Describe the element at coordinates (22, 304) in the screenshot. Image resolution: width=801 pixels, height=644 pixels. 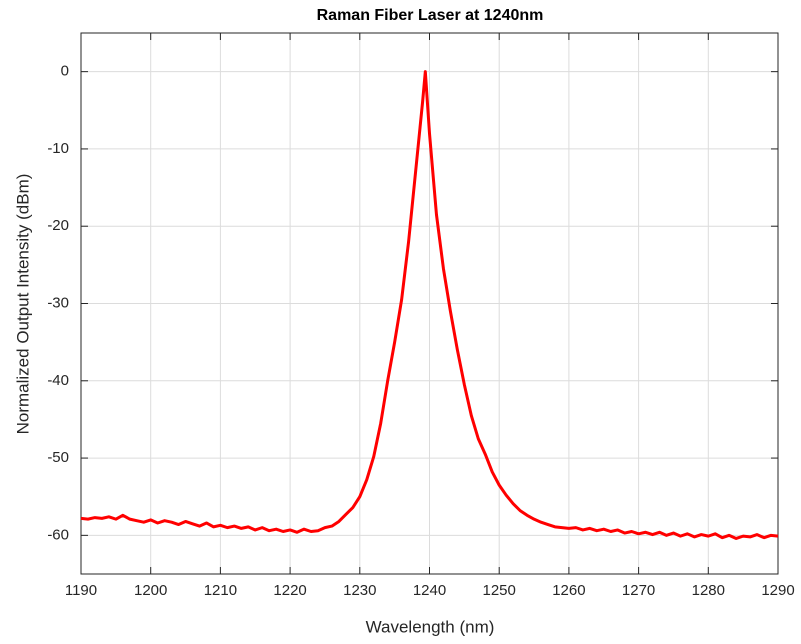
I see `y-axis-label: Normalized Output Intensity (dBm)` at that location.